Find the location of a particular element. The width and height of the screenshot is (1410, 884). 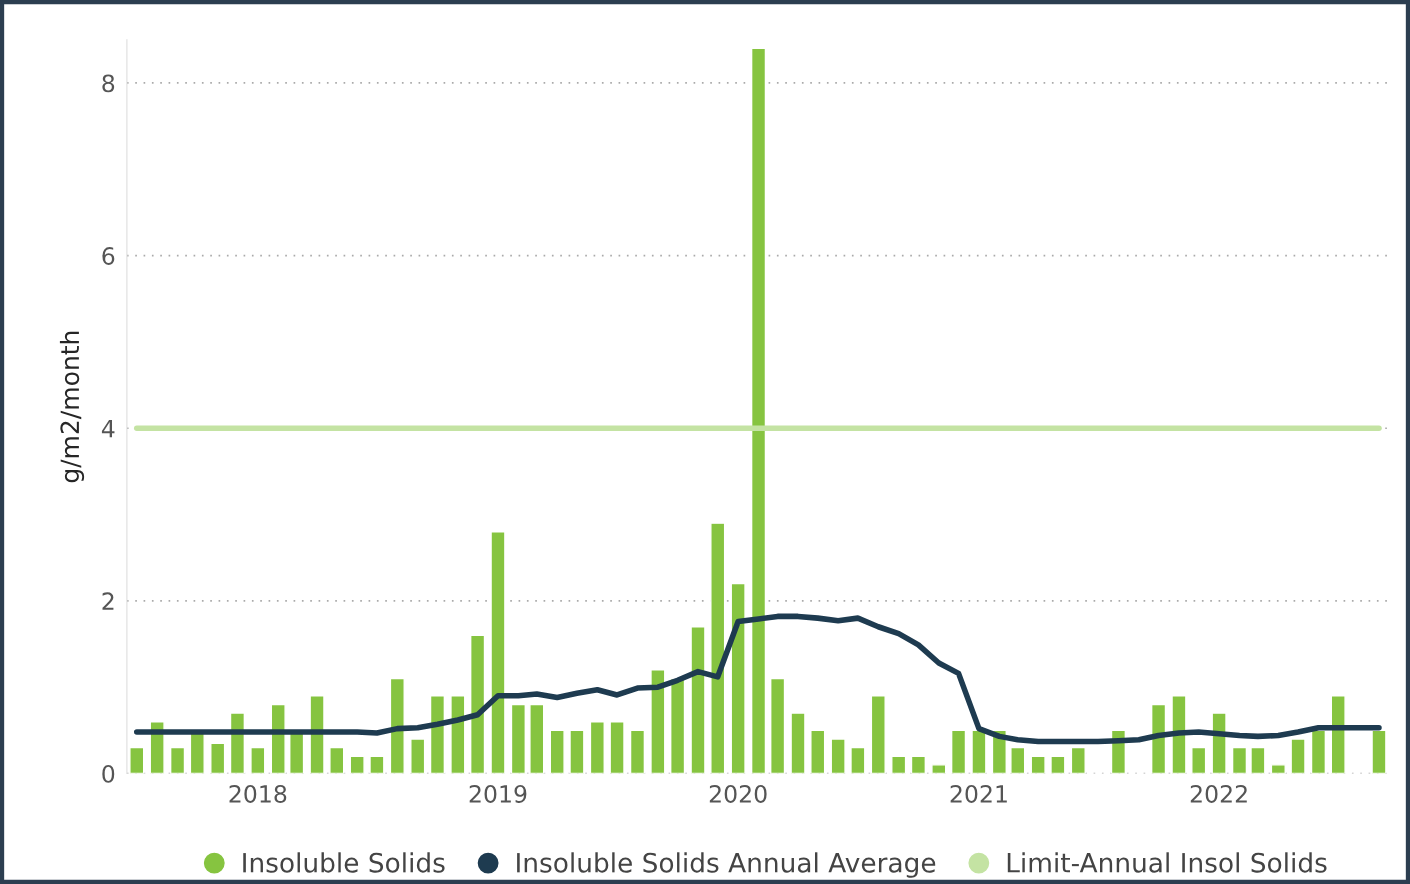

legend-label: Insoluble Solids Annual Average is located at coordinates (726, 865).